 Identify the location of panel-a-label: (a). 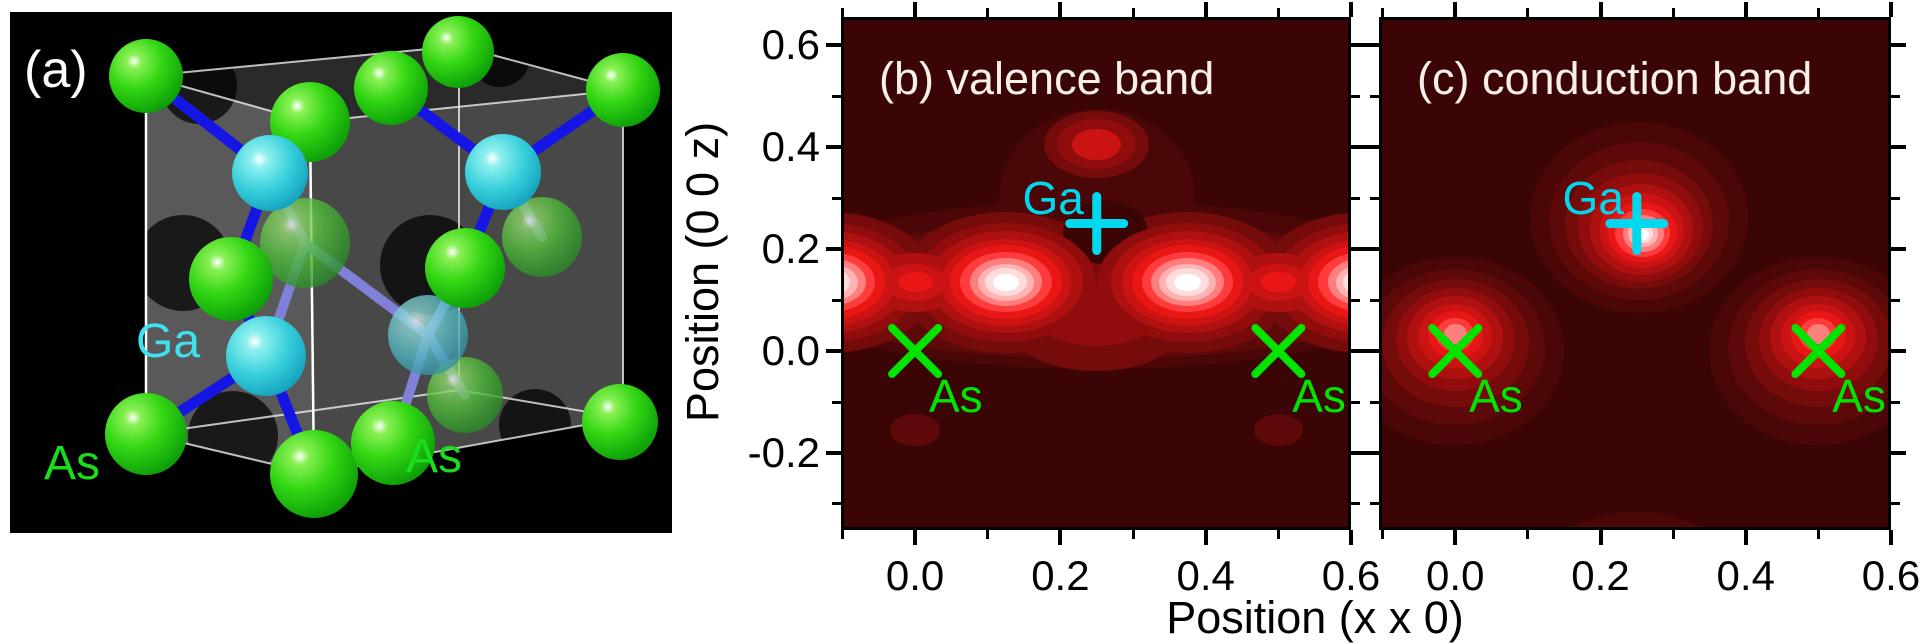
(56, 70).